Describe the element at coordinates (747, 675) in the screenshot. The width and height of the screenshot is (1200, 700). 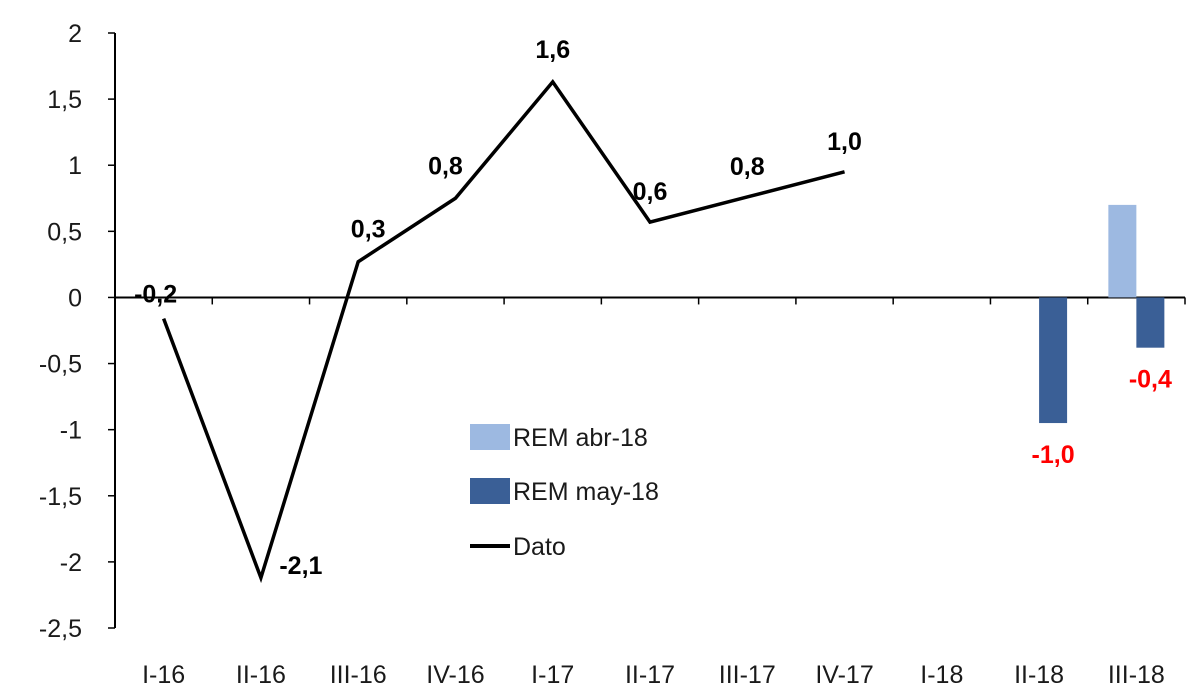
I see `x-tick-label: III-17` at that location.